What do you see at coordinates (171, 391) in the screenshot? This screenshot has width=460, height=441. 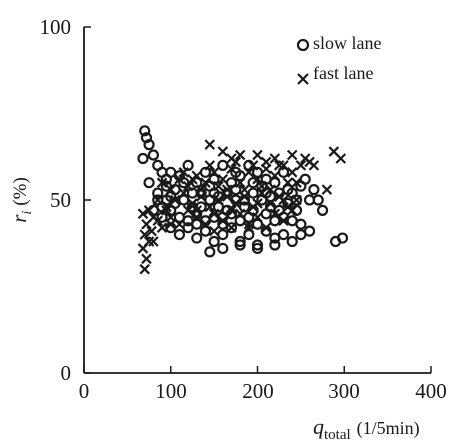 I see `x-tick-label: 100` at bounding box center [171, 391].